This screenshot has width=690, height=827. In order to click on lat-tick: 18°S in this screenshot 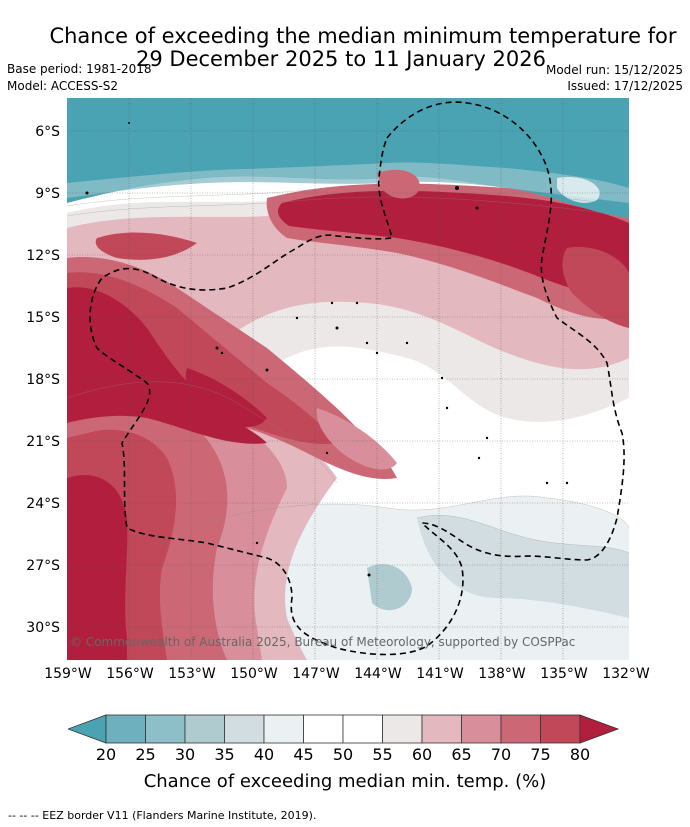, I will do `click(43, 380)`.